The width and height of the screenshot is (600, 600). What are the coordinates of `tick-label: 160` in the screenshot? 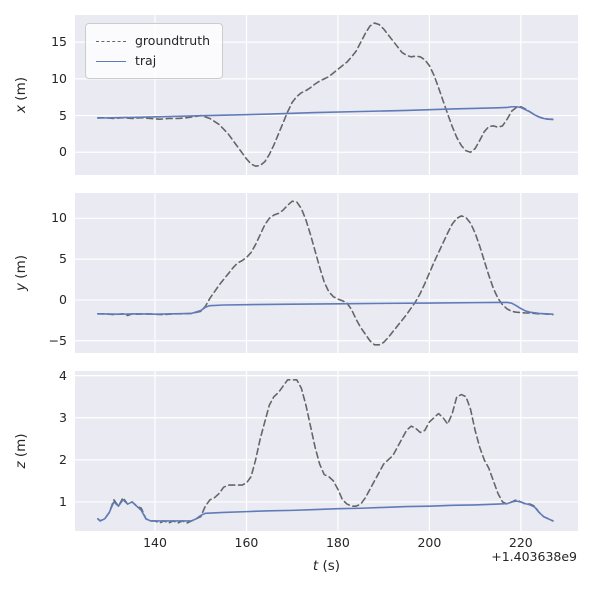 It's located at (246, 542).